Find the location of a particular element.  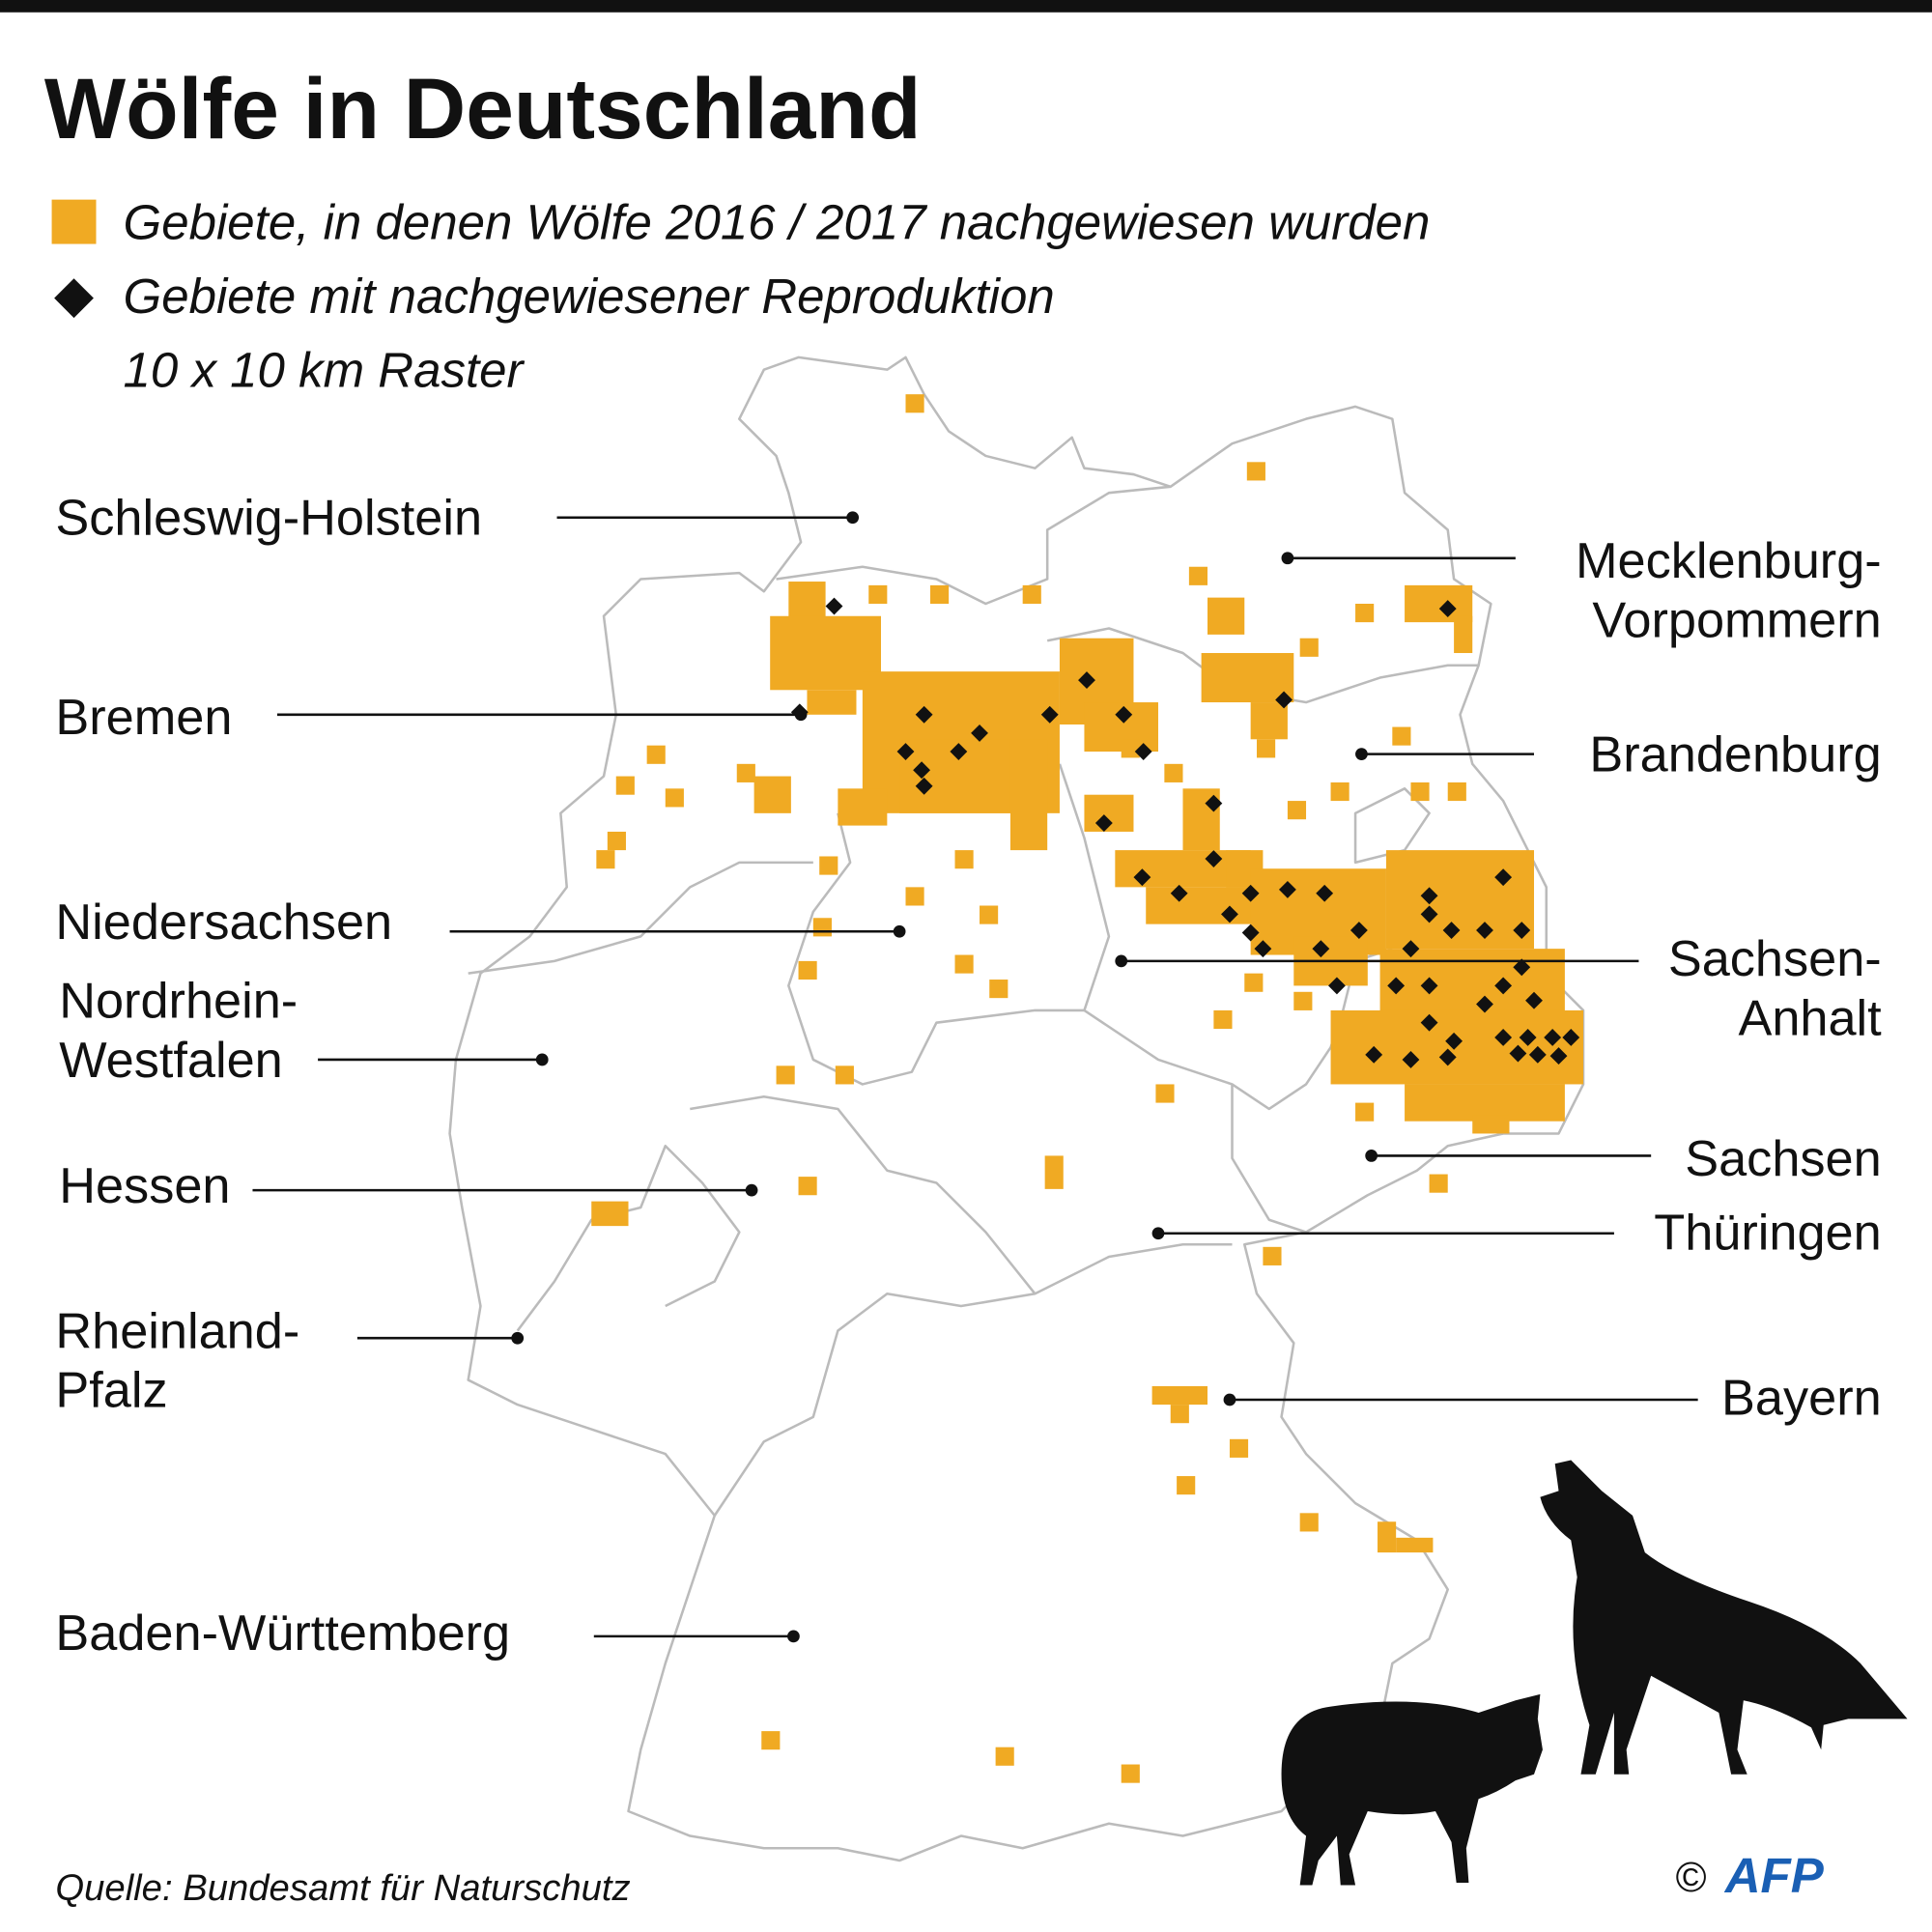

state-label: Sachsen is located at coordinates (1783, 1159).